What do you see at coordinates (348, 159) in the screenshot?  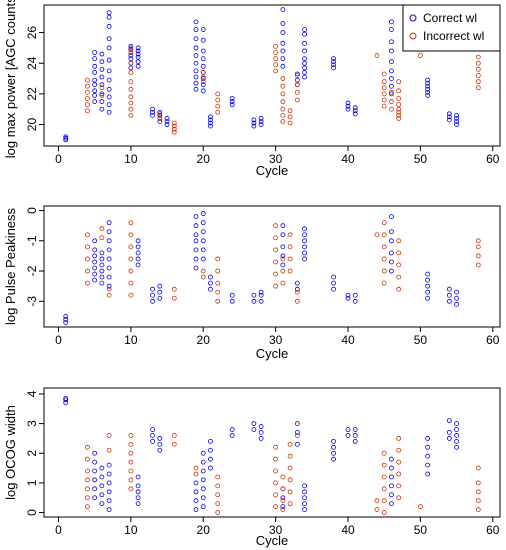 I see `x-tick-label: 40` at bounding box center [348, 159].